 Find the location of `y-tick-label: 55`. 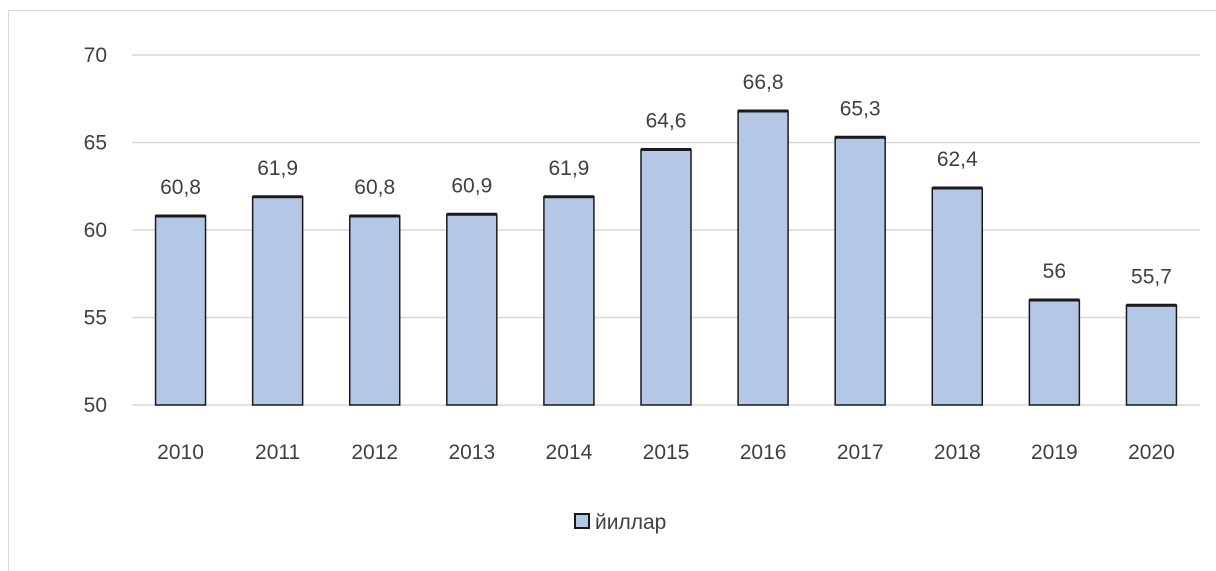

y-tick-label: 55 is located at coordinates (95, 318).